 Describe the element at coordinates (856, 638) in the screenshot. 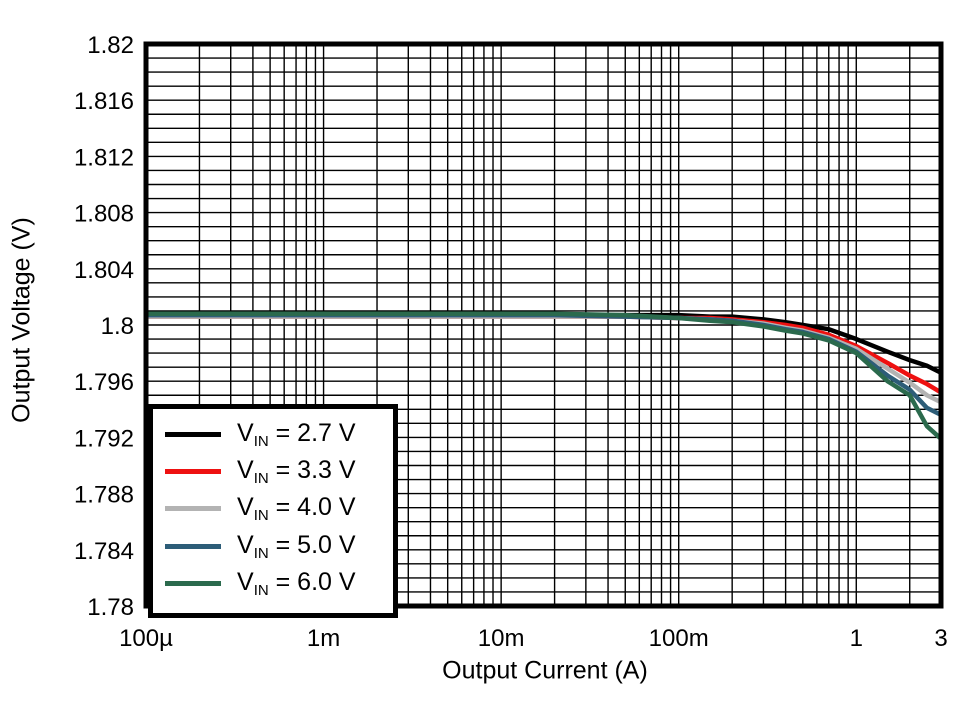

I see `x-tick-label: 1` at that location.